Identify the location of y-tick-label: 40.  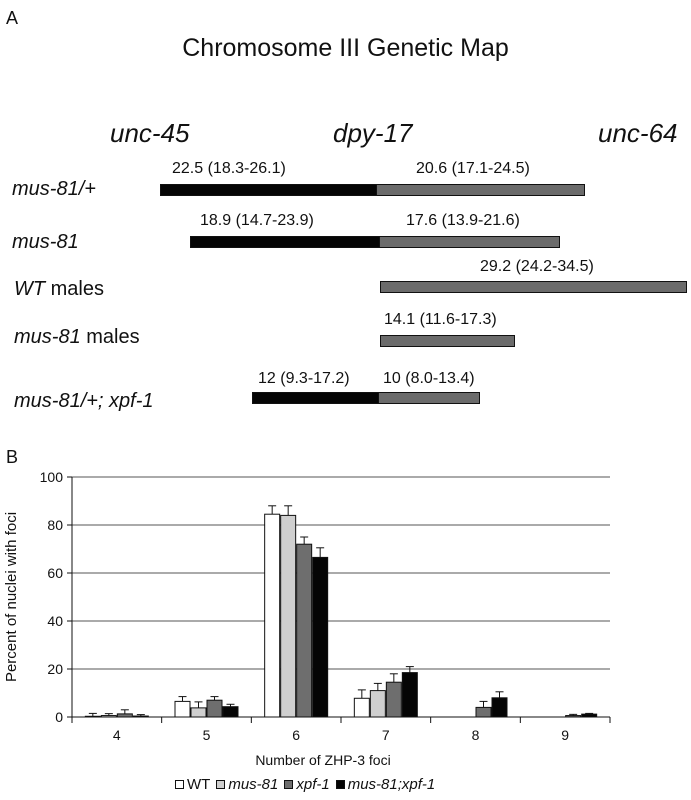
(55, 621).